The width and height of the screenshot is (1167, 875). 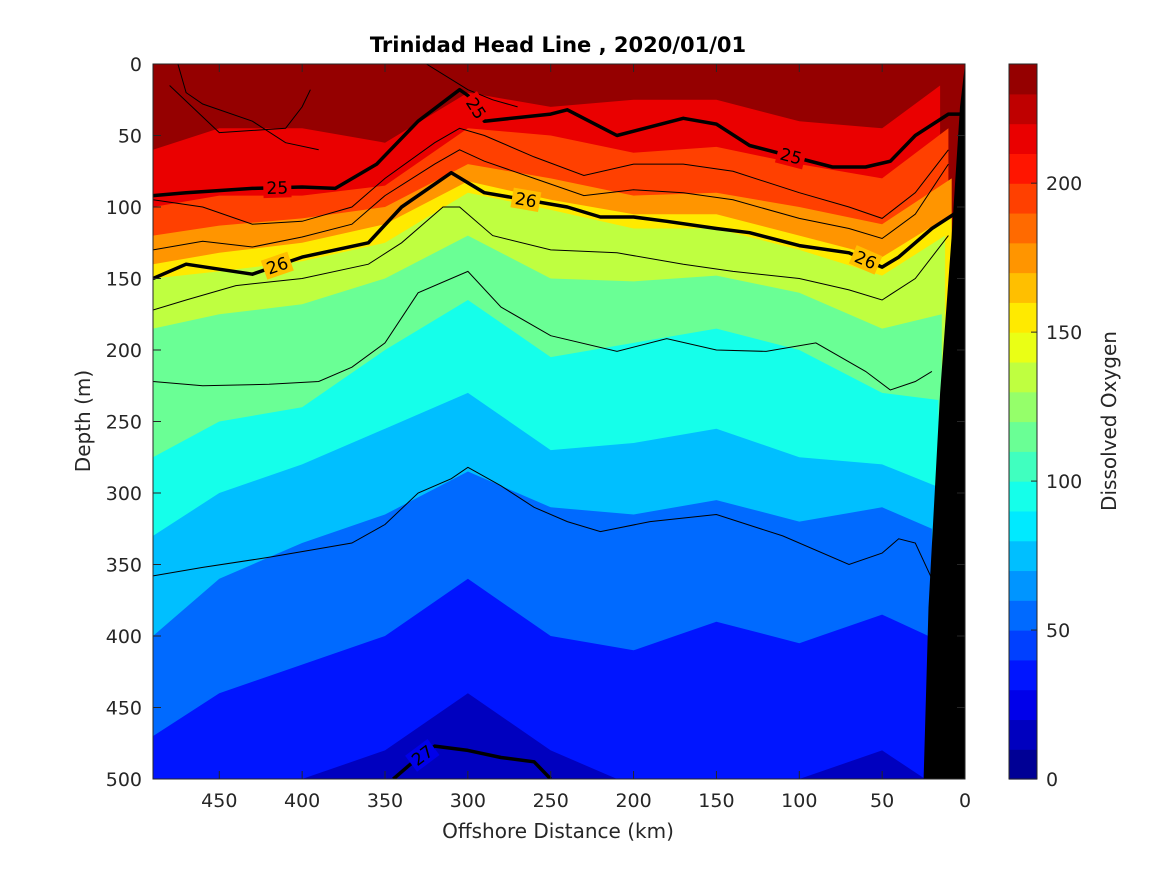 What do you see at coordinates (124, 709) in the screenshot?
I see `y-tick-label: 450` at bounding box center [124, 709].